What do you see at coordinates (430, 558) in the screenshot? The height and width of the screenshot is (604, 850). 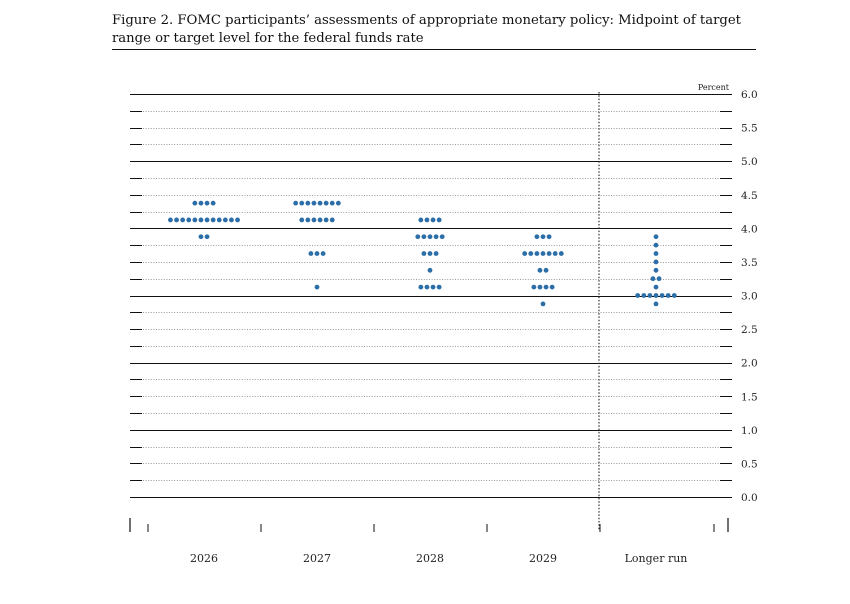 I see `x-tick-label: 2028` at bounding box center [430, 558].